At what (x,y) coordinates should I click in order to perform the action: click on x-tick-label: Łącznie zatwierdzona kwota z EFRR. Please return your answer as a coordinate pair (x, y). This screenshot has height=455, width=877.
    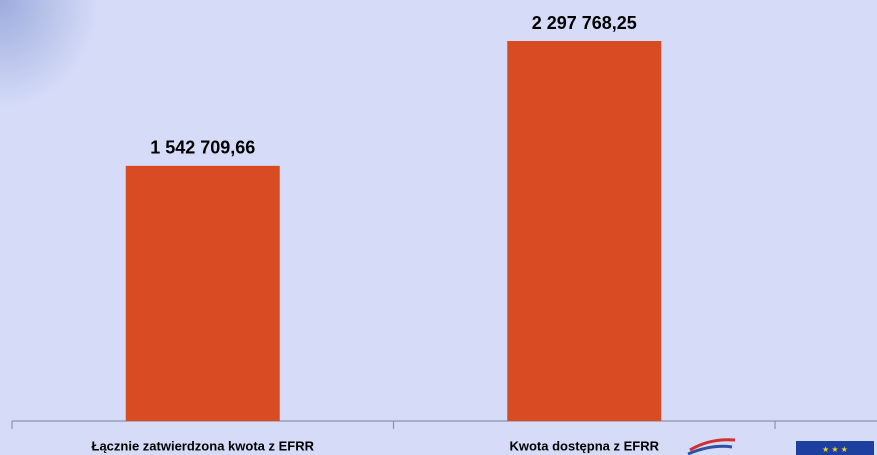
    Looking at the image, I should click on (203, 445).